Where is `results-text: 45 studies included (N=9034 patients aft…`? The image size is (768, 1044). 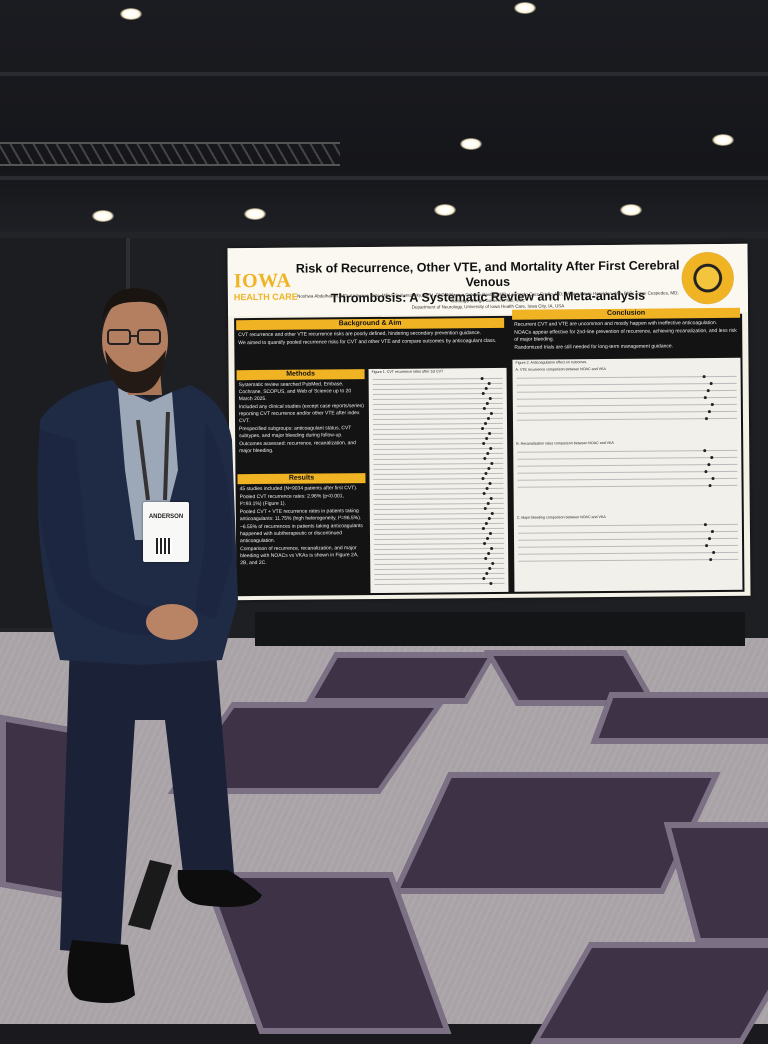
results-text: 45 studies included (N=9034 patients aft… is located at coordinates (303, 526).